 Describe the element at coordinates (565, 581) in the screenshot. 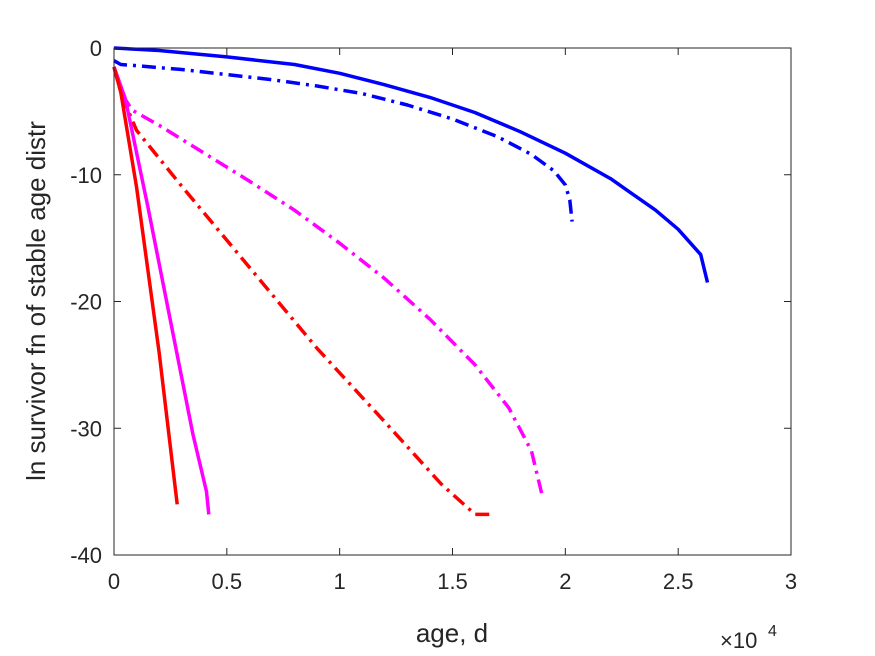

I see `x-tick-label: 2` at that location.